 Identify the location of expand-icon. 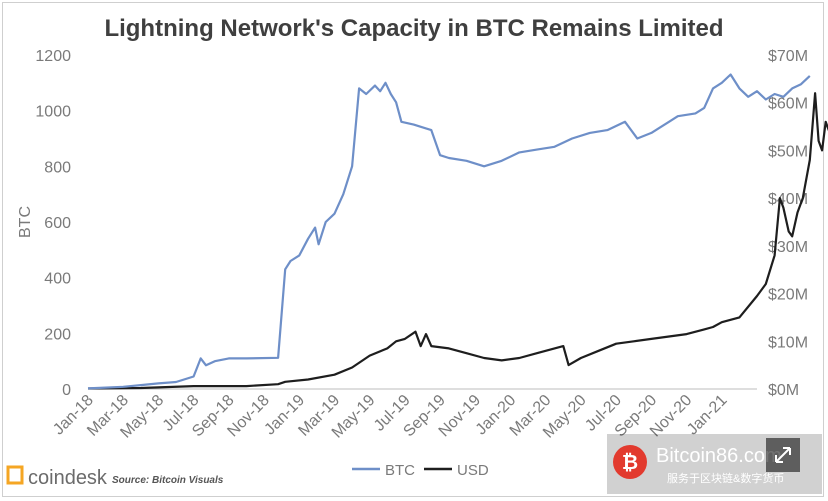
(783, 455).